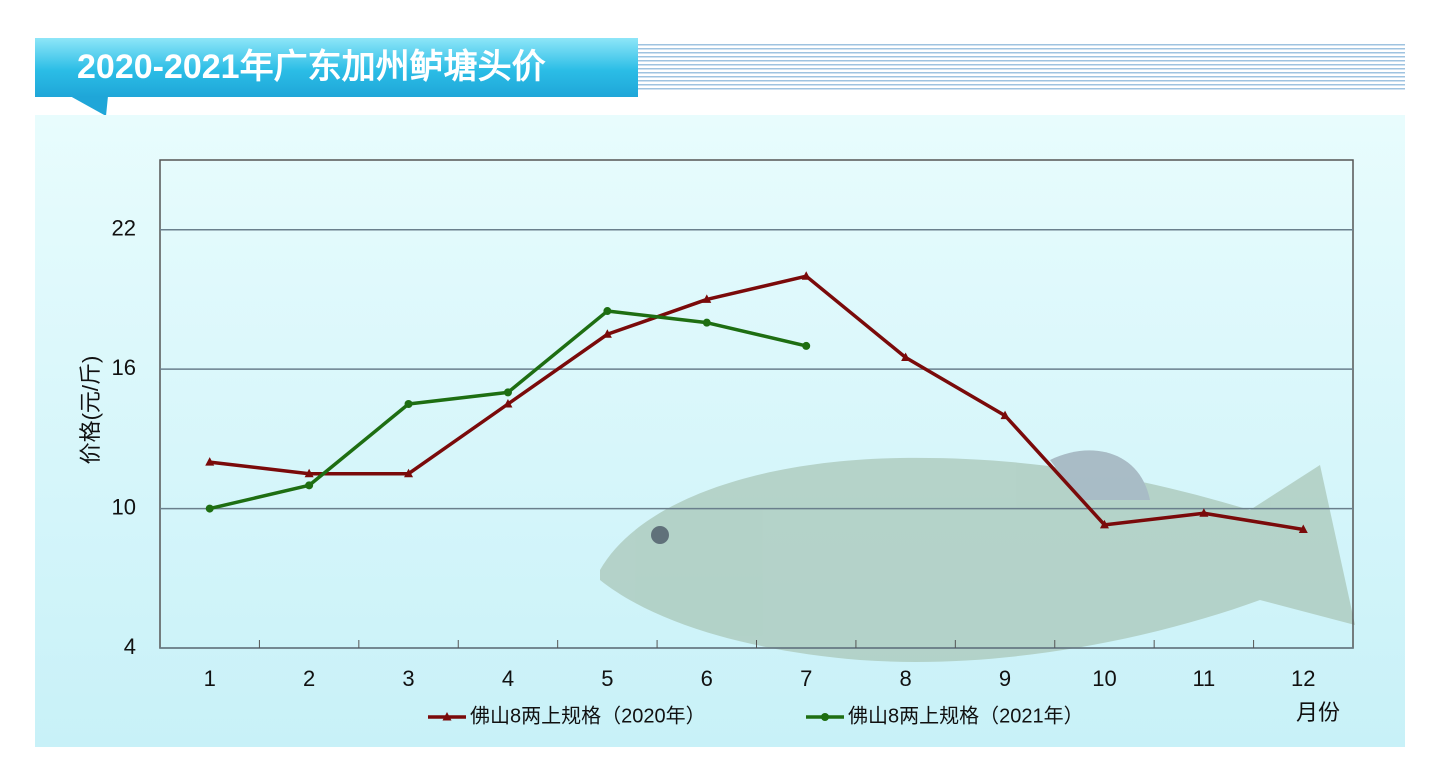 Image resolution: width=1442 pixels, height=781 pixels. I want to click on x-tick-label: 4, so click(508, 678).